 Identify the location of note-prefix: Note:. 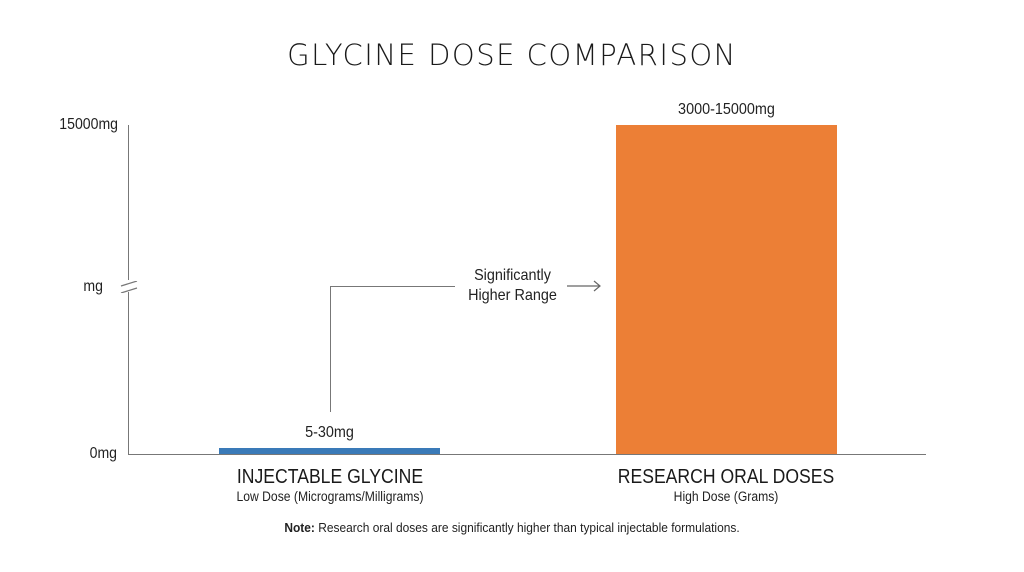
(299, 527).